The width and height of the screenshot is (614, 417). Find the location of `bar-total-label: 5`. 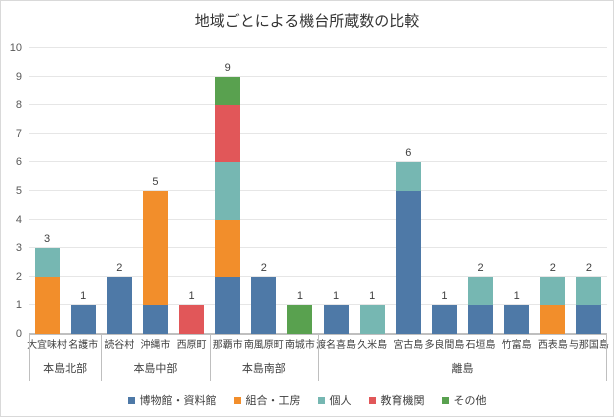

bar-total-label: 5 is located at coordinates (155, 182).